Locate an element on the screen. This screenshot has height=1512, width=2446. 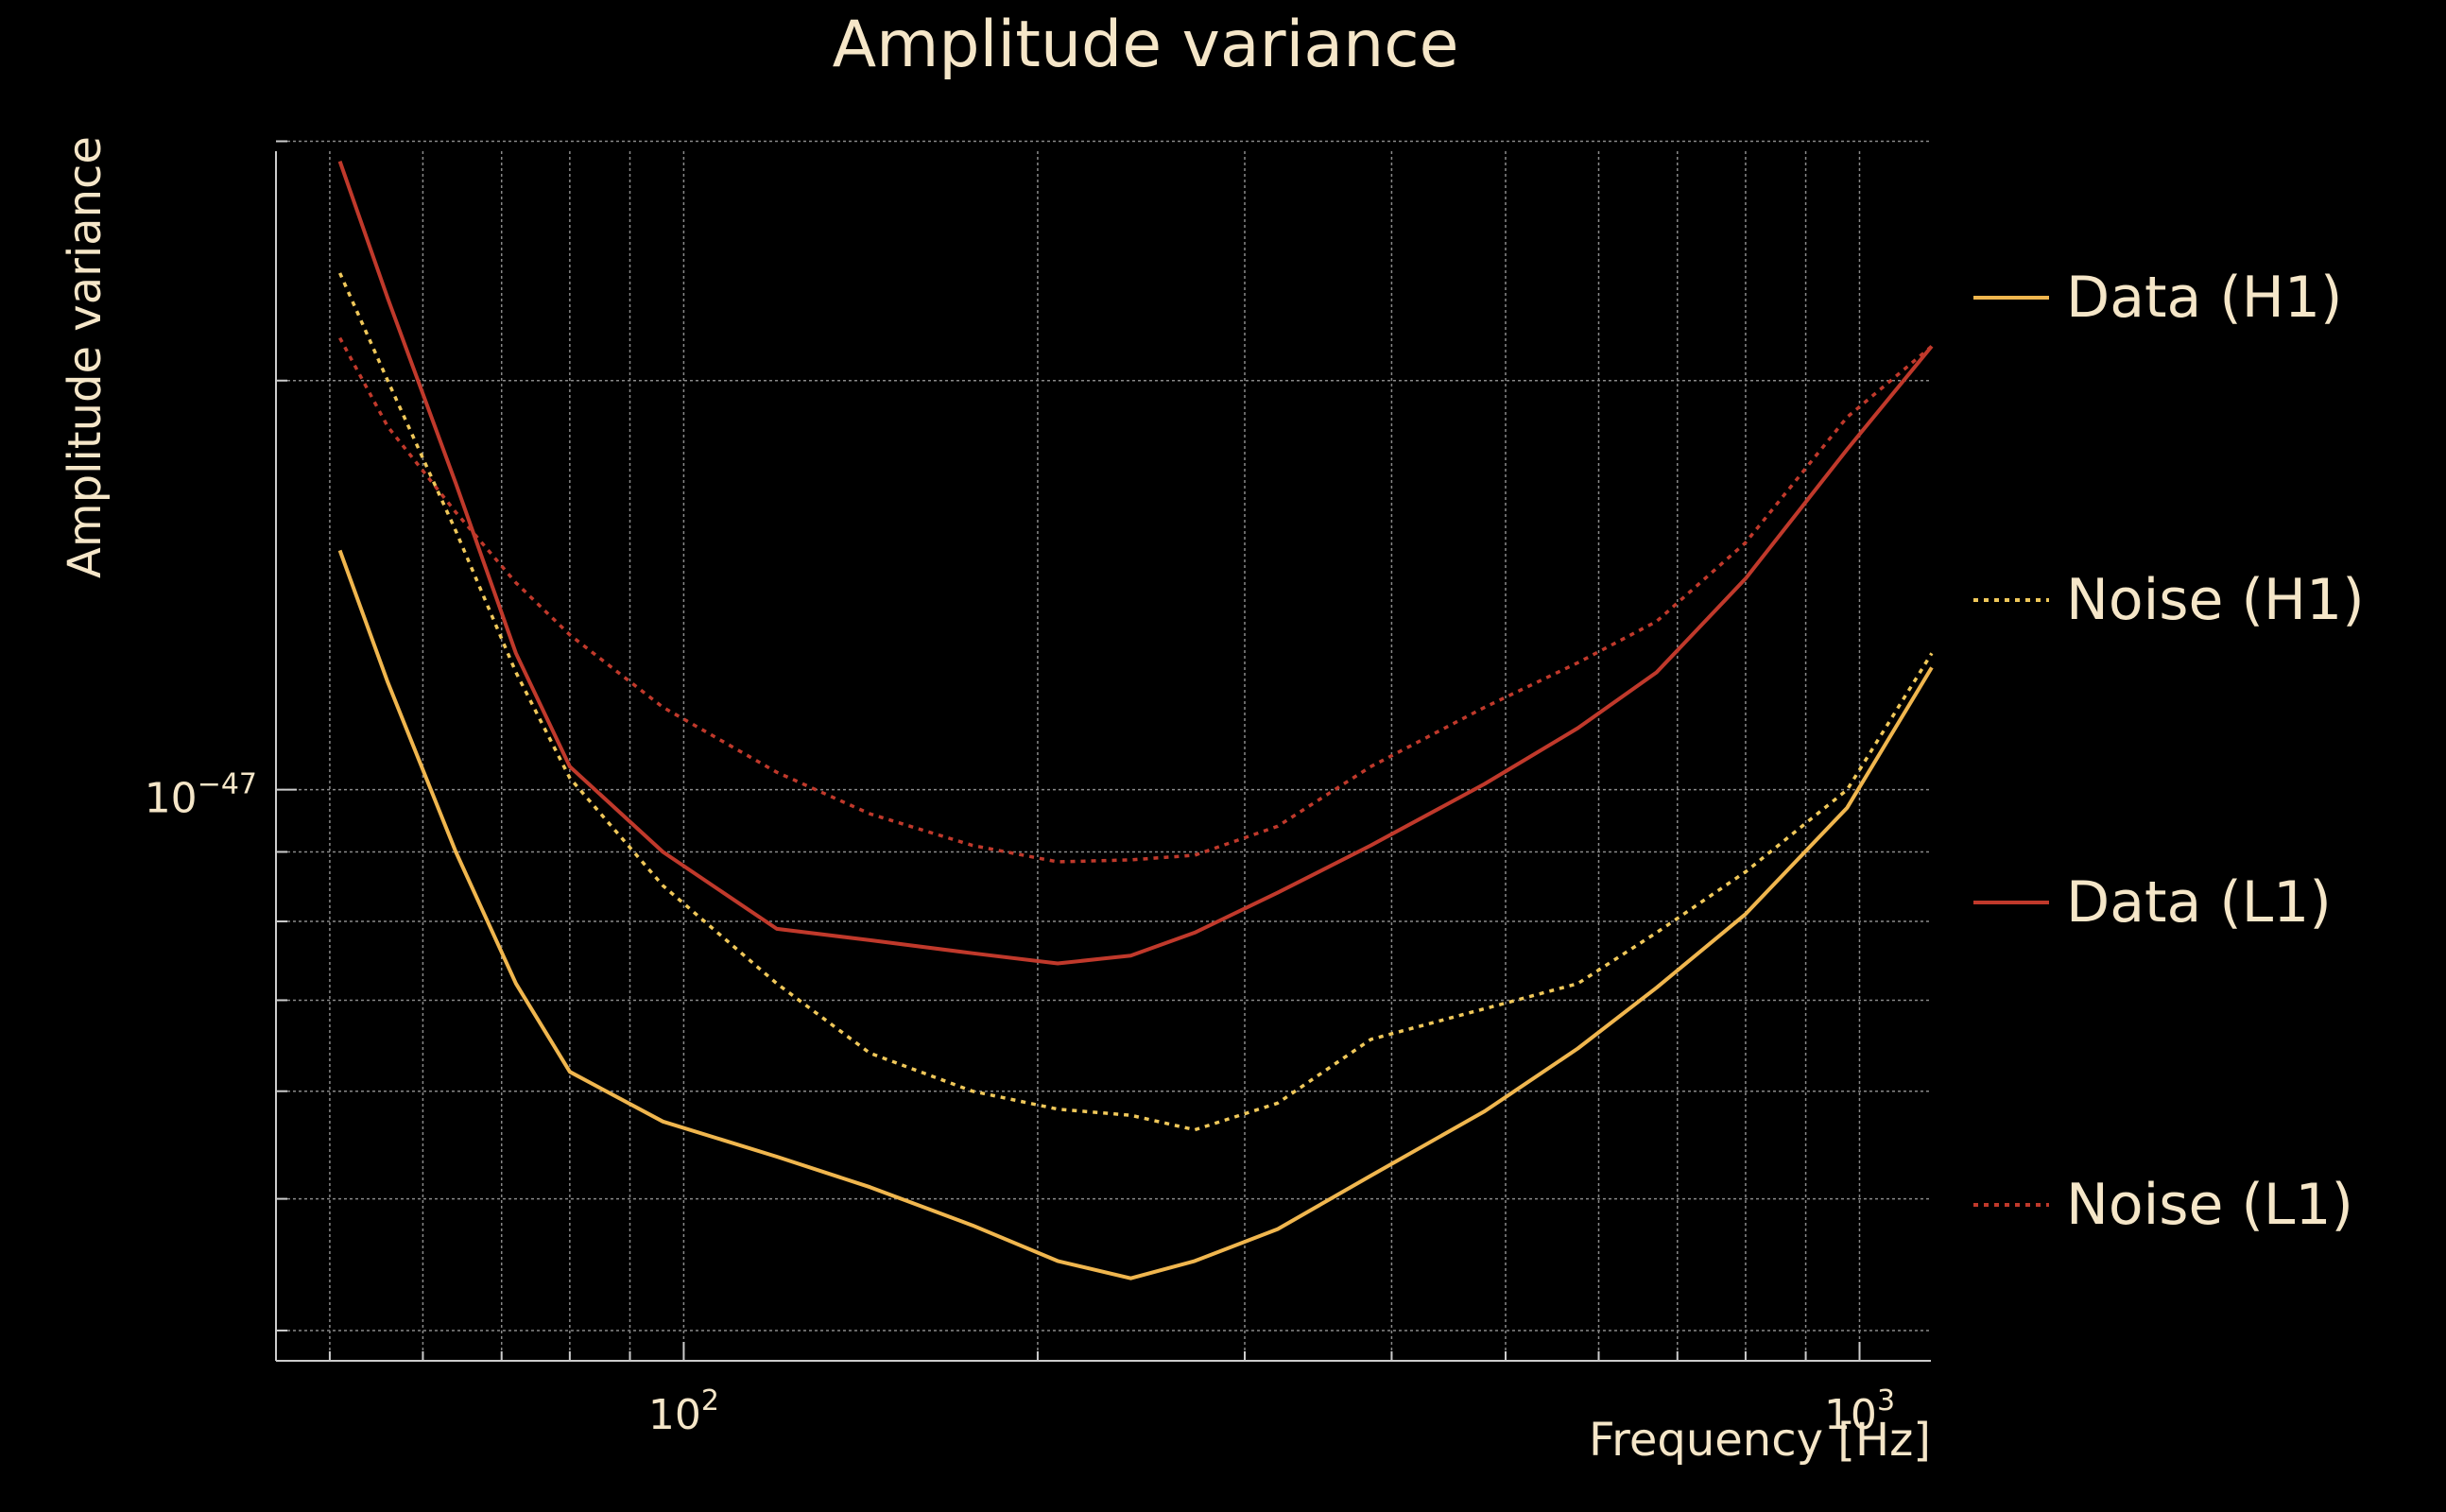
x-tick-label: 10³ is located at coordinates (1859, 1411).